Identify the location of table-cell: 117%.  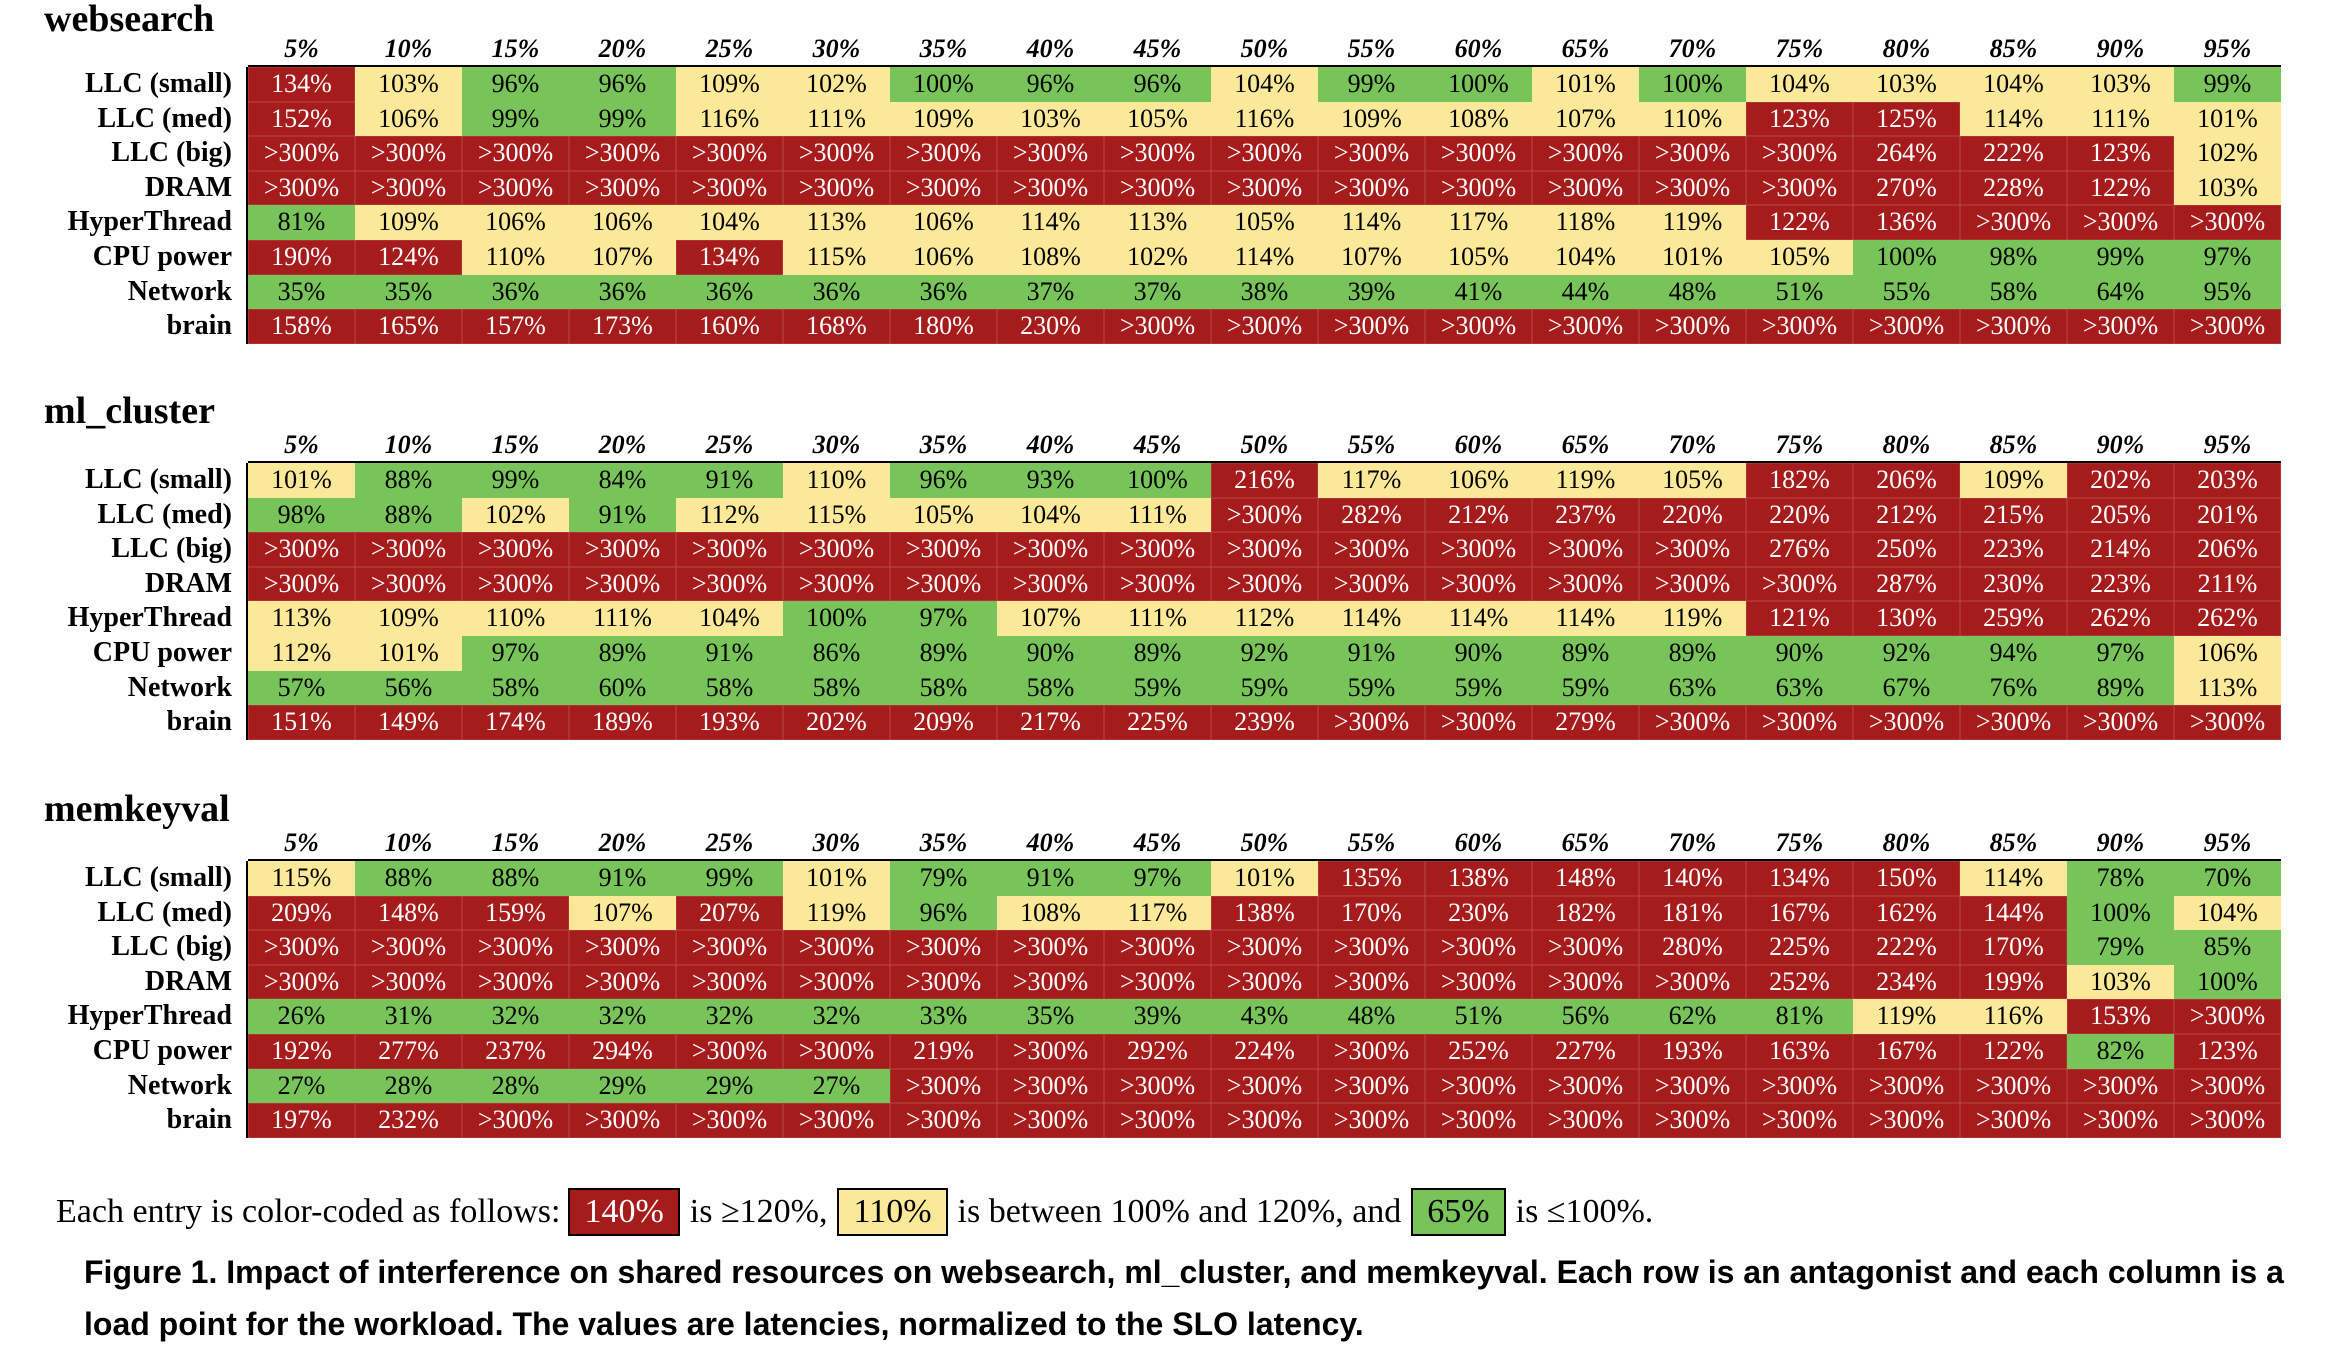
(1371, 480).